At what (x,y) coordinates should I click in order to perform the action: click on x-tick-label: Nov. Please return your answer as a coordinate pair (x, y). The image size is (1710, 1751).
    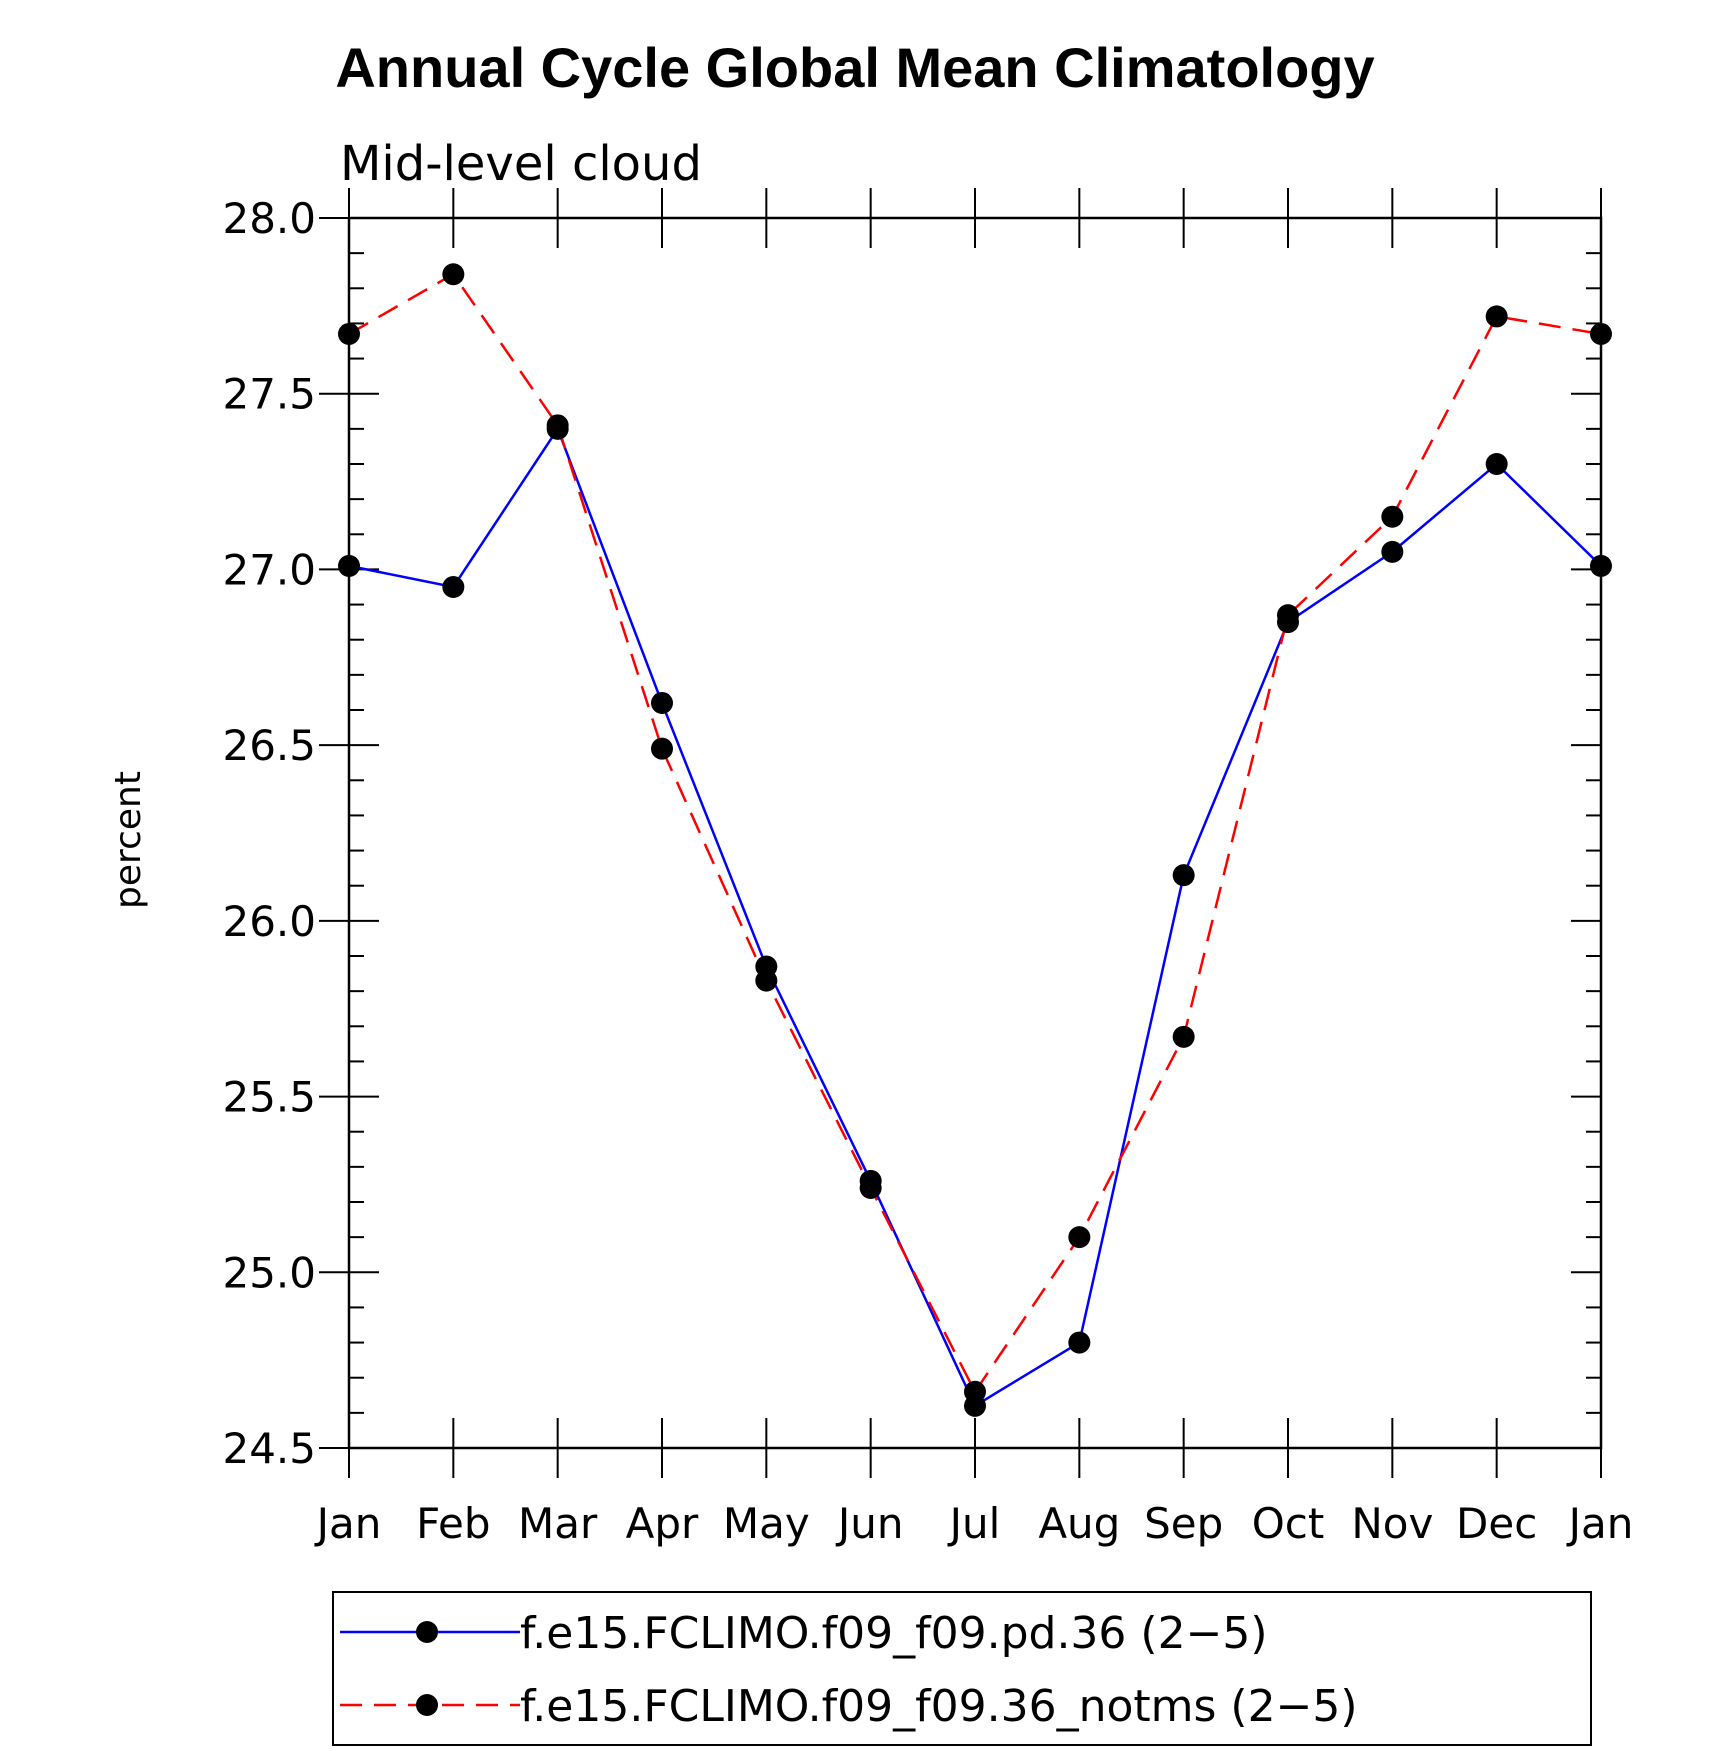
    Looking at the image, I should click on (1392, 1523).